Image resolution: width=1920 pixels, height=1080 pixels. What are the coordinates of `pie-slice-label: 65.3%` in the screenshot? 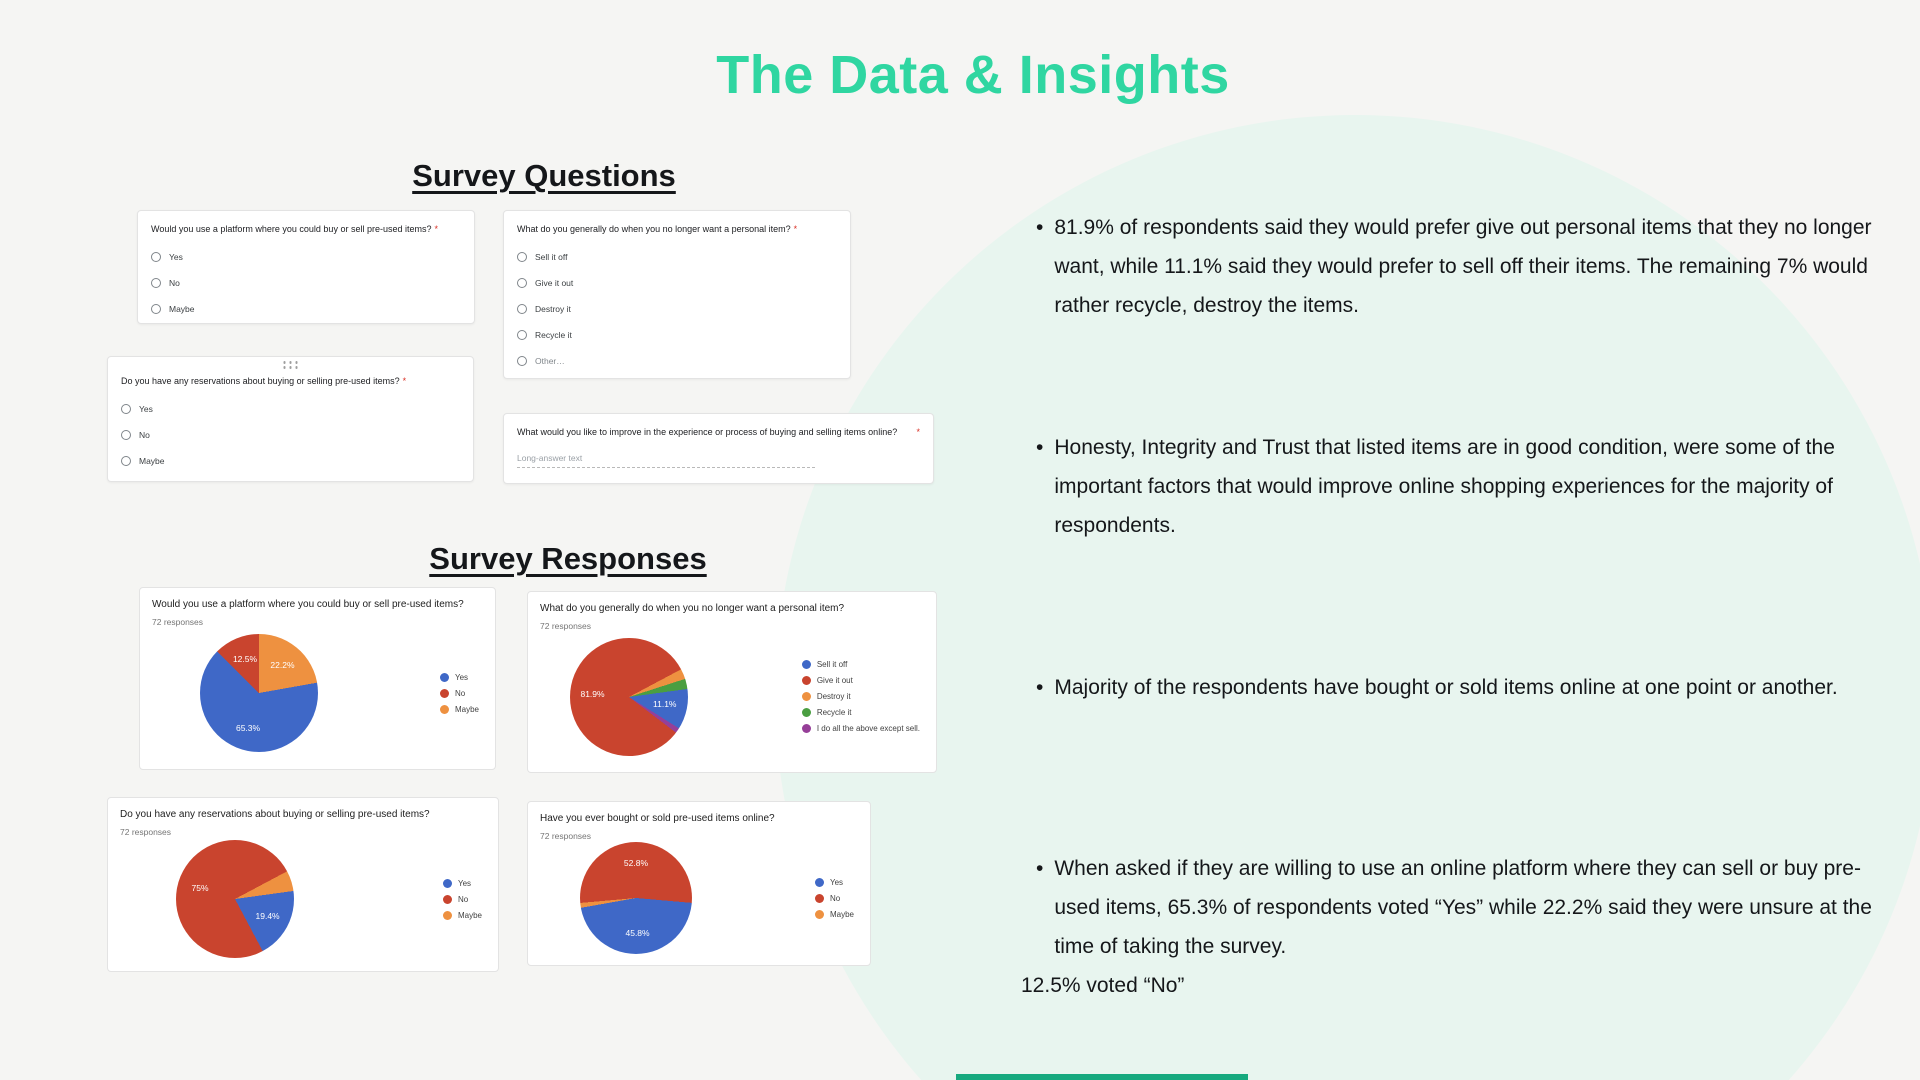 It's located at (248, 727).